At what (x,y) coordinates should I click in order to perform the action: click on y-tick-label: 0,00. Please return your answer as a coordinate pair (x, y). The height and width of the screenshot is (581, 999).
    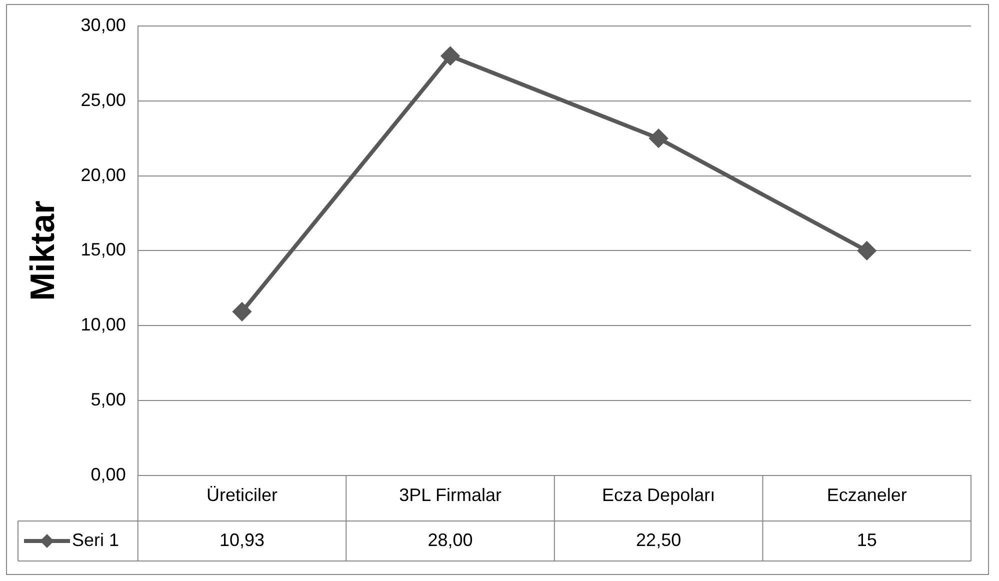
    Looking at the image, I should click on (108, 474).